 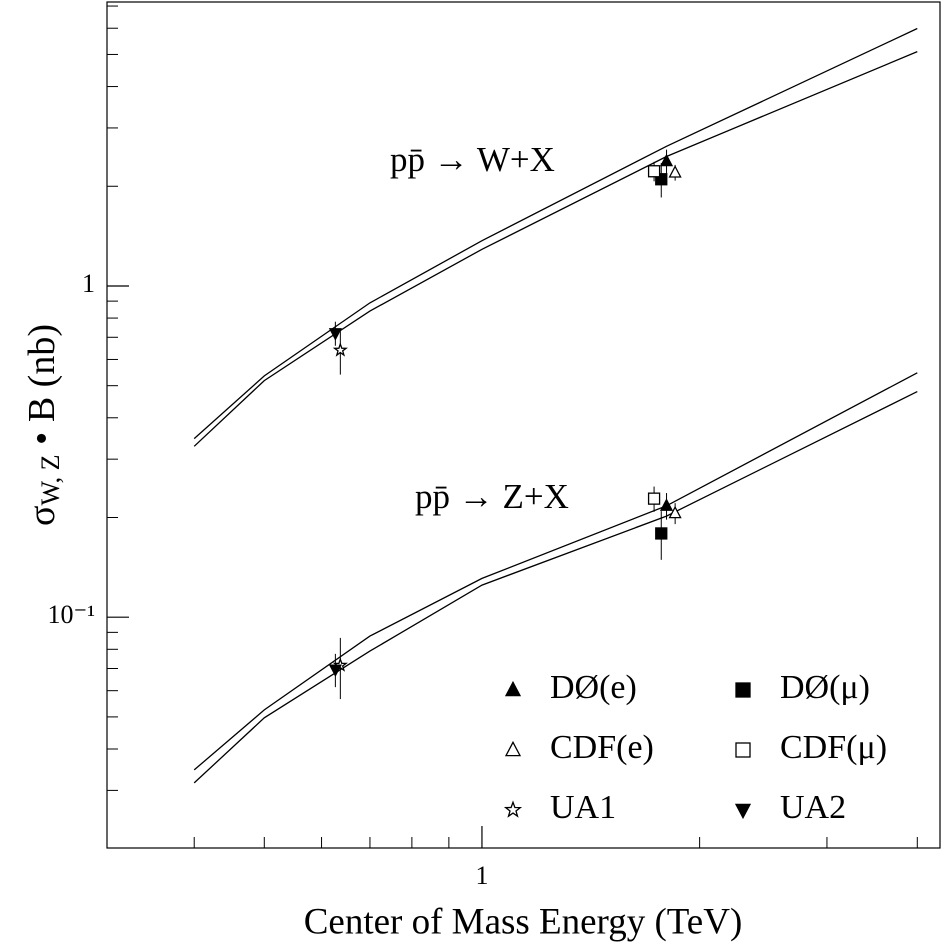 What do you see at coordinates (42, 389) in the screenshot?
I see `y-label-rest: • B (nb)` at bounding box center [42, 389].